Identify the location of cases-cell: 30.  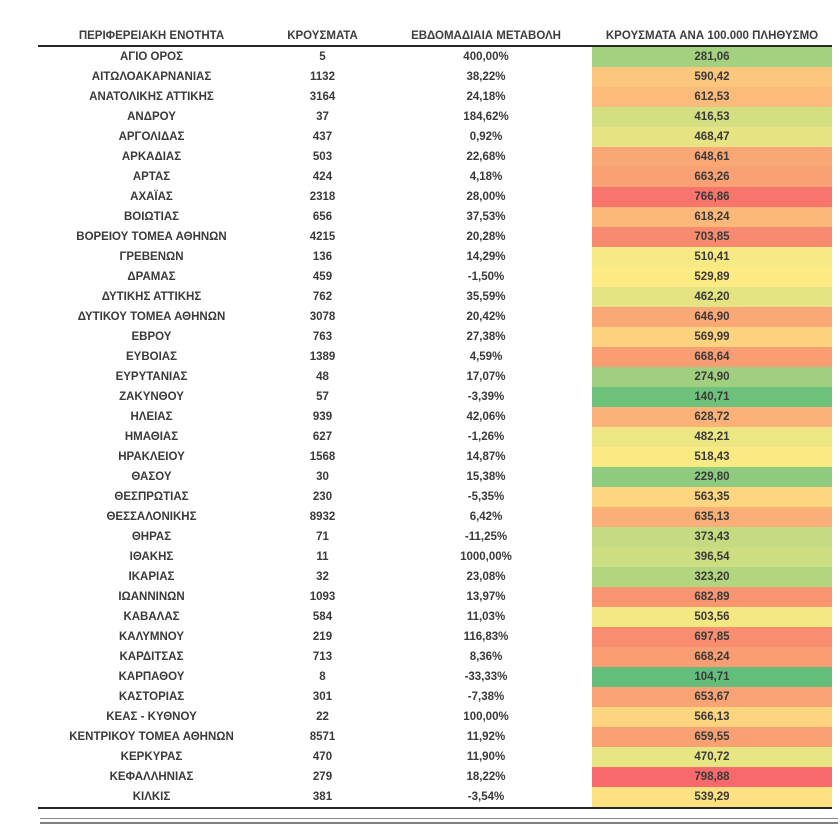
(322, 477).